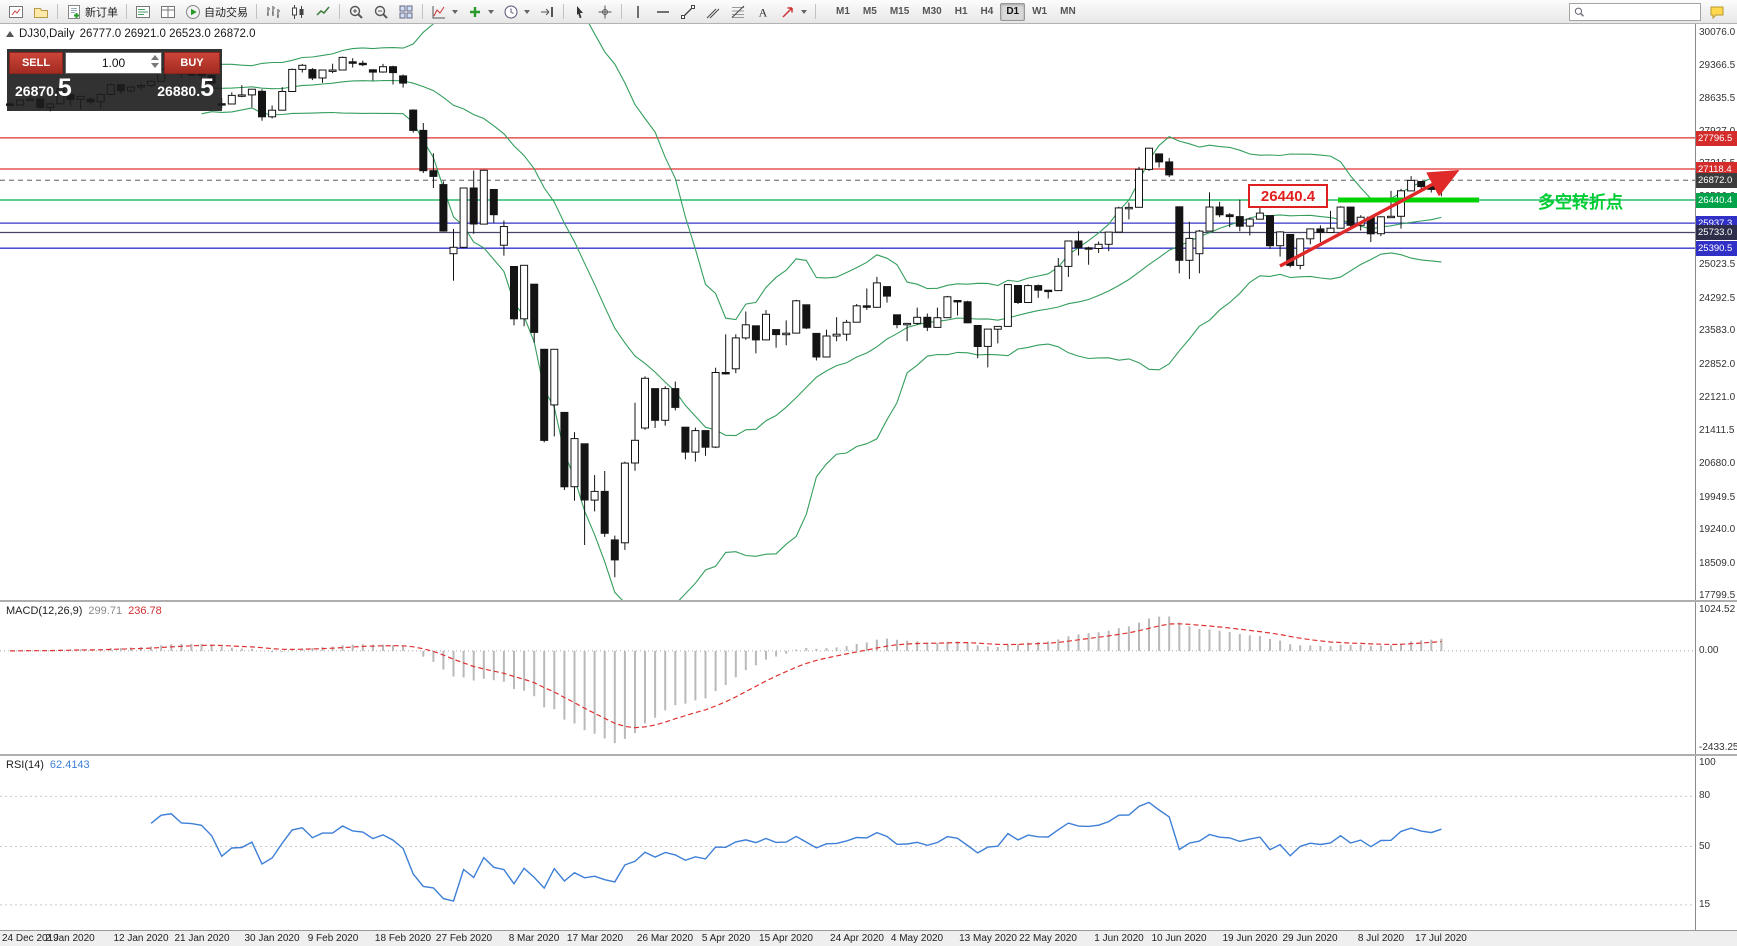  What do you see at coordinates (580, 12) in the screenshot?
I see `cursor-icon` at bounding box center [580, 12].